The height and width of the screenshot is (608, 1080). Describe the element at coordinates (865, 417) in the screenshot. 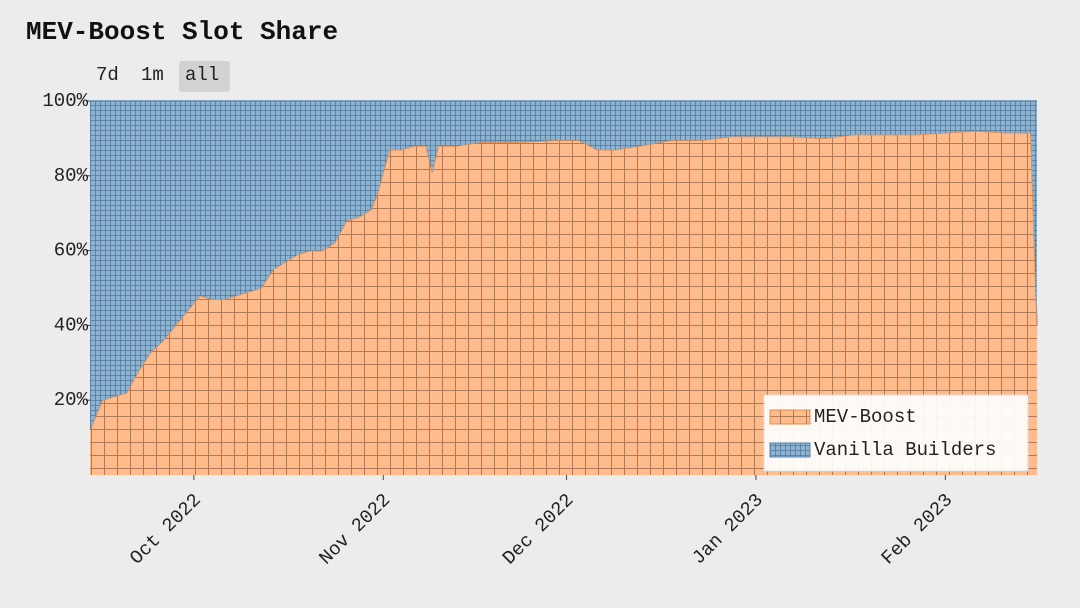

I see `legend-label: MEV-Boost` at that location.